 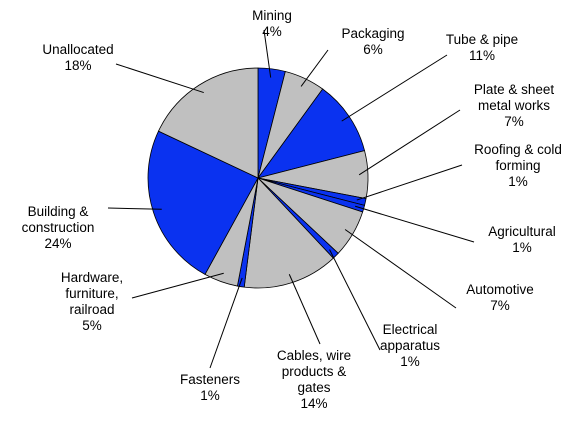 I want to click on slice-value-label: 4%, so click(x=272, y=31).